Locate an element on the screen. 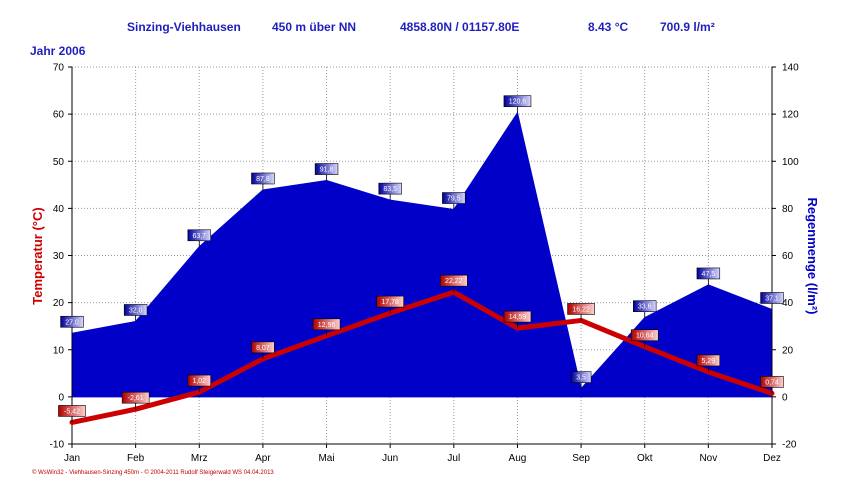  right-tick-label: 60 is located at coordinates (788, 256).